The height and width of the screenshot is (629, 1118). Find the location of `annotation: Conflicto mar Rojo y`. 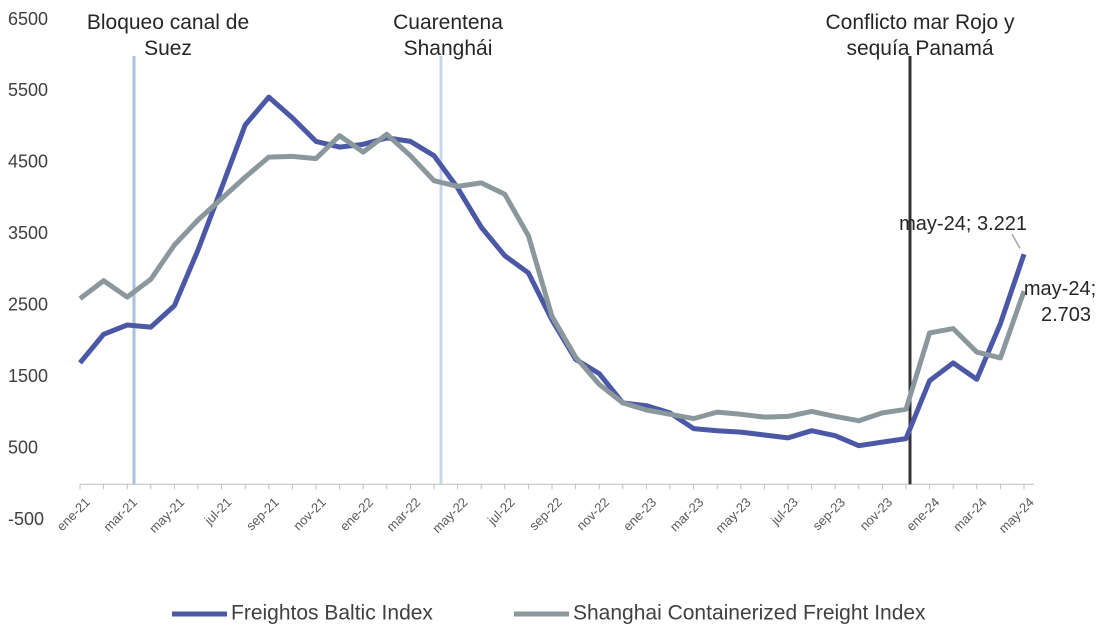

annotation: Conflicto mar Rojo y is located at coordinates (920, 22).